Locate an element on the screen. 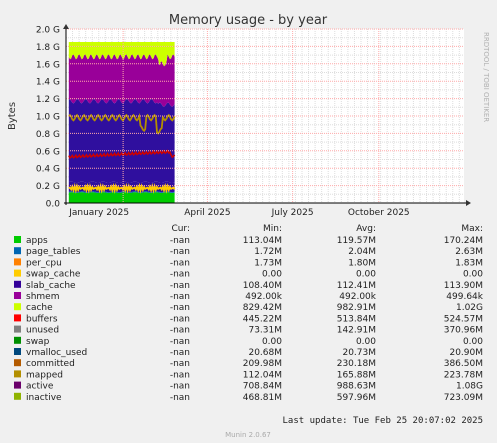  legend-min: 708.84M is located at coordinates (262, 387).